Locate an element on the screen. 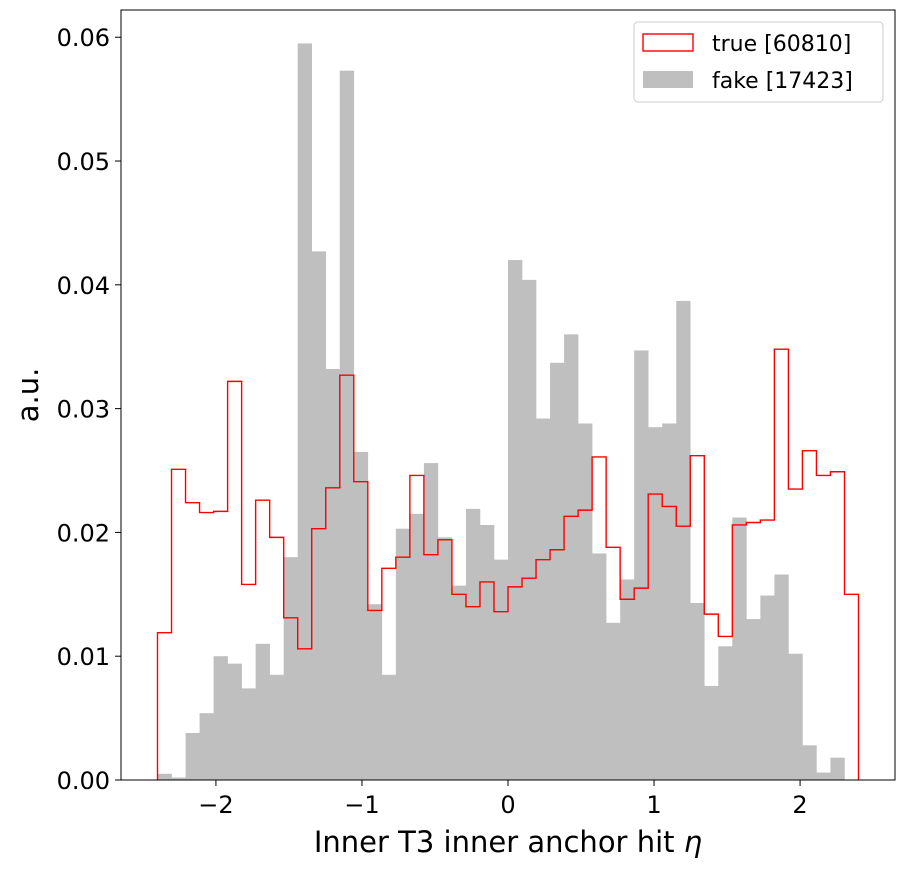 The width and height of the screenshot is (905, 870). x-tick-label: 1 is located at coordinates (653, 805).